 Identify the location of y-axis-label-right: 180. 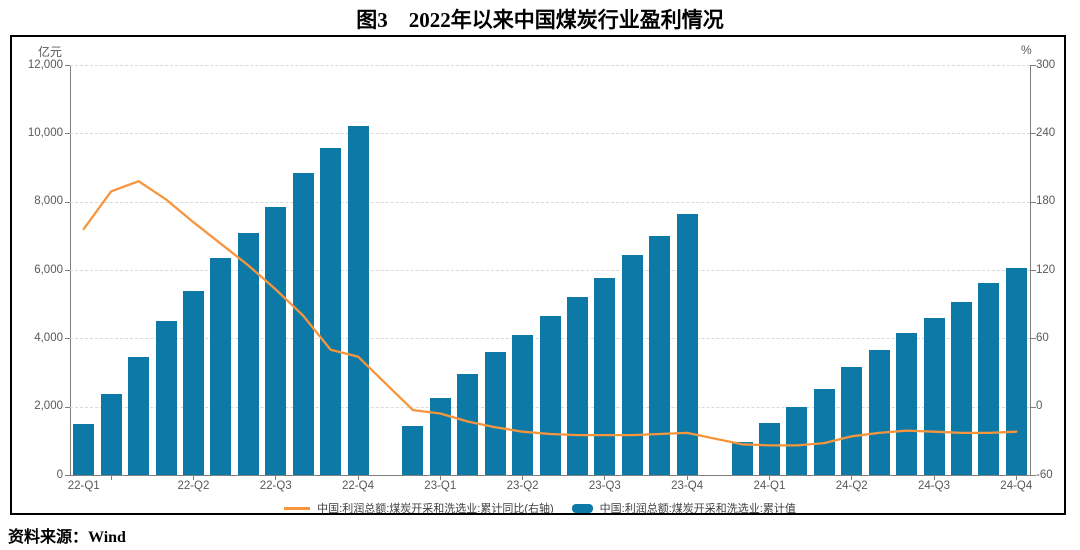
(1046, 201).